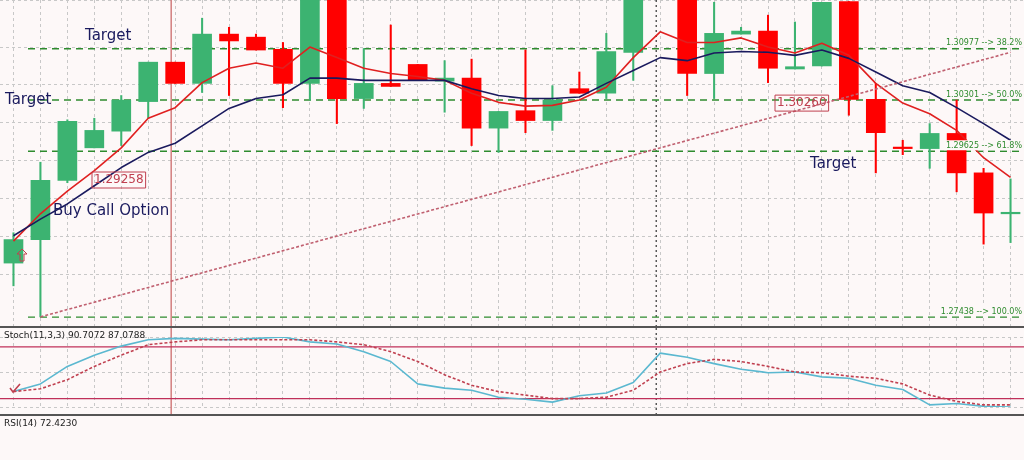 The height and width of the screenshot is (460, 1024). Describe the element at coordinates (41, 423) in the screenshot. I see `text: RSI(14) 72.4230` at that location.